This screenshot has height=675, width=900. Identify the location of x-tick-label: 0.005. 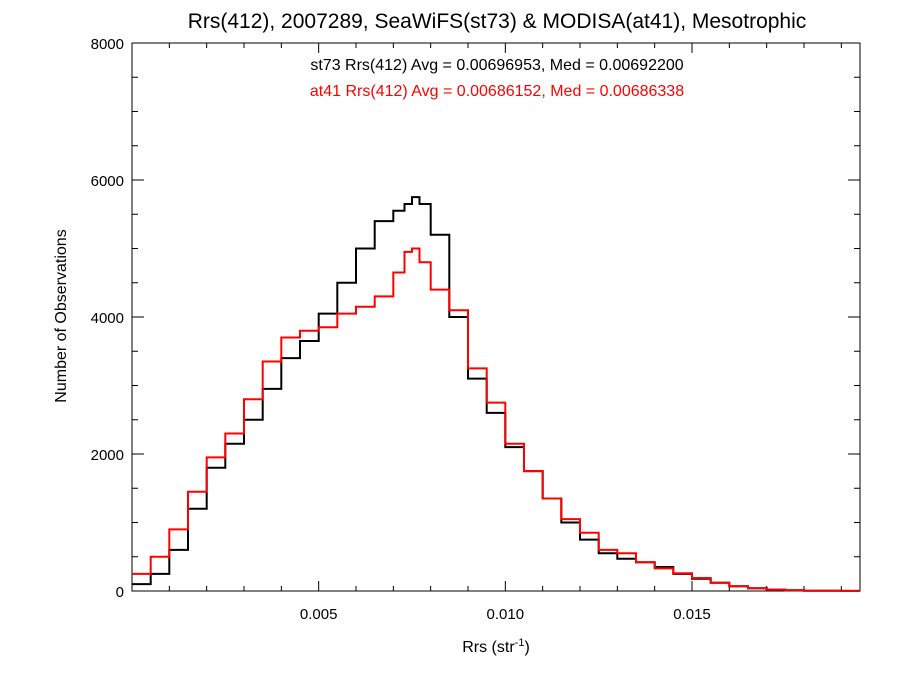
(319, 614).